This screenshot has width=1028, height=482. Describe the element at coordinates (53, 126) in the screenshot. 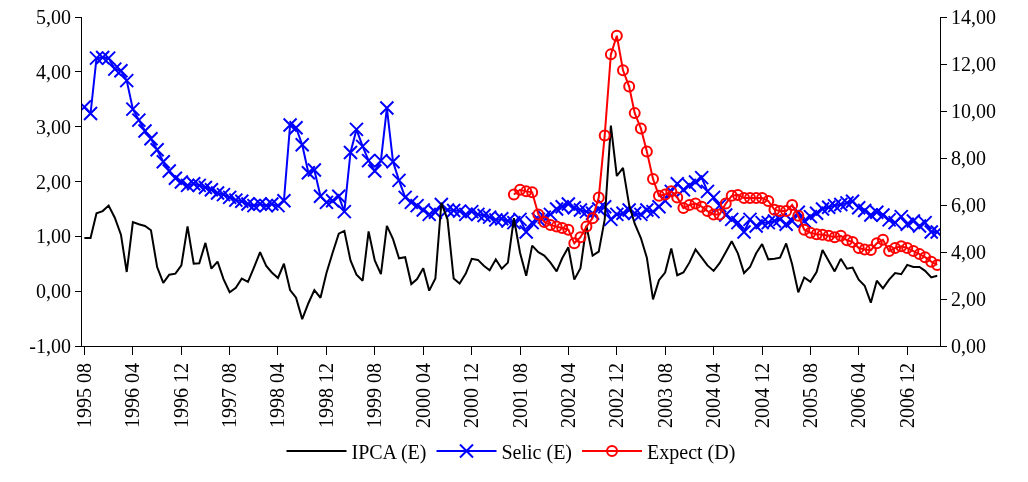

I see `y-tick-label: 3,00` at that location.